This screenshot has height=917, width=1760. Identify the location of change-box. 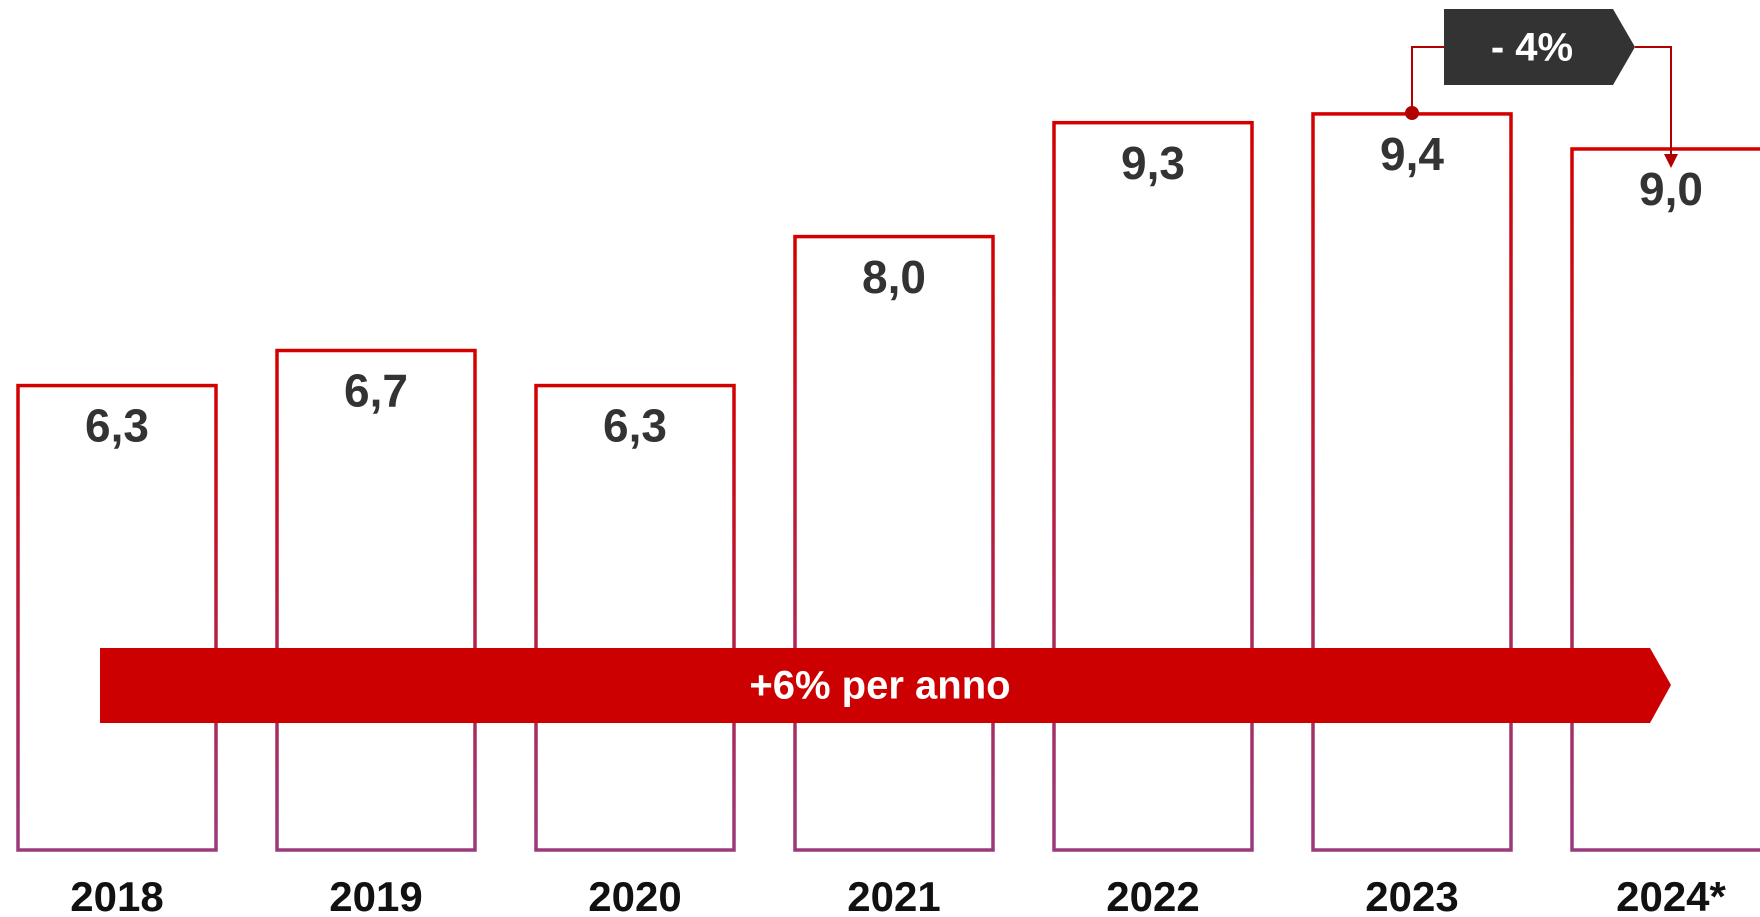
(1539, 47).